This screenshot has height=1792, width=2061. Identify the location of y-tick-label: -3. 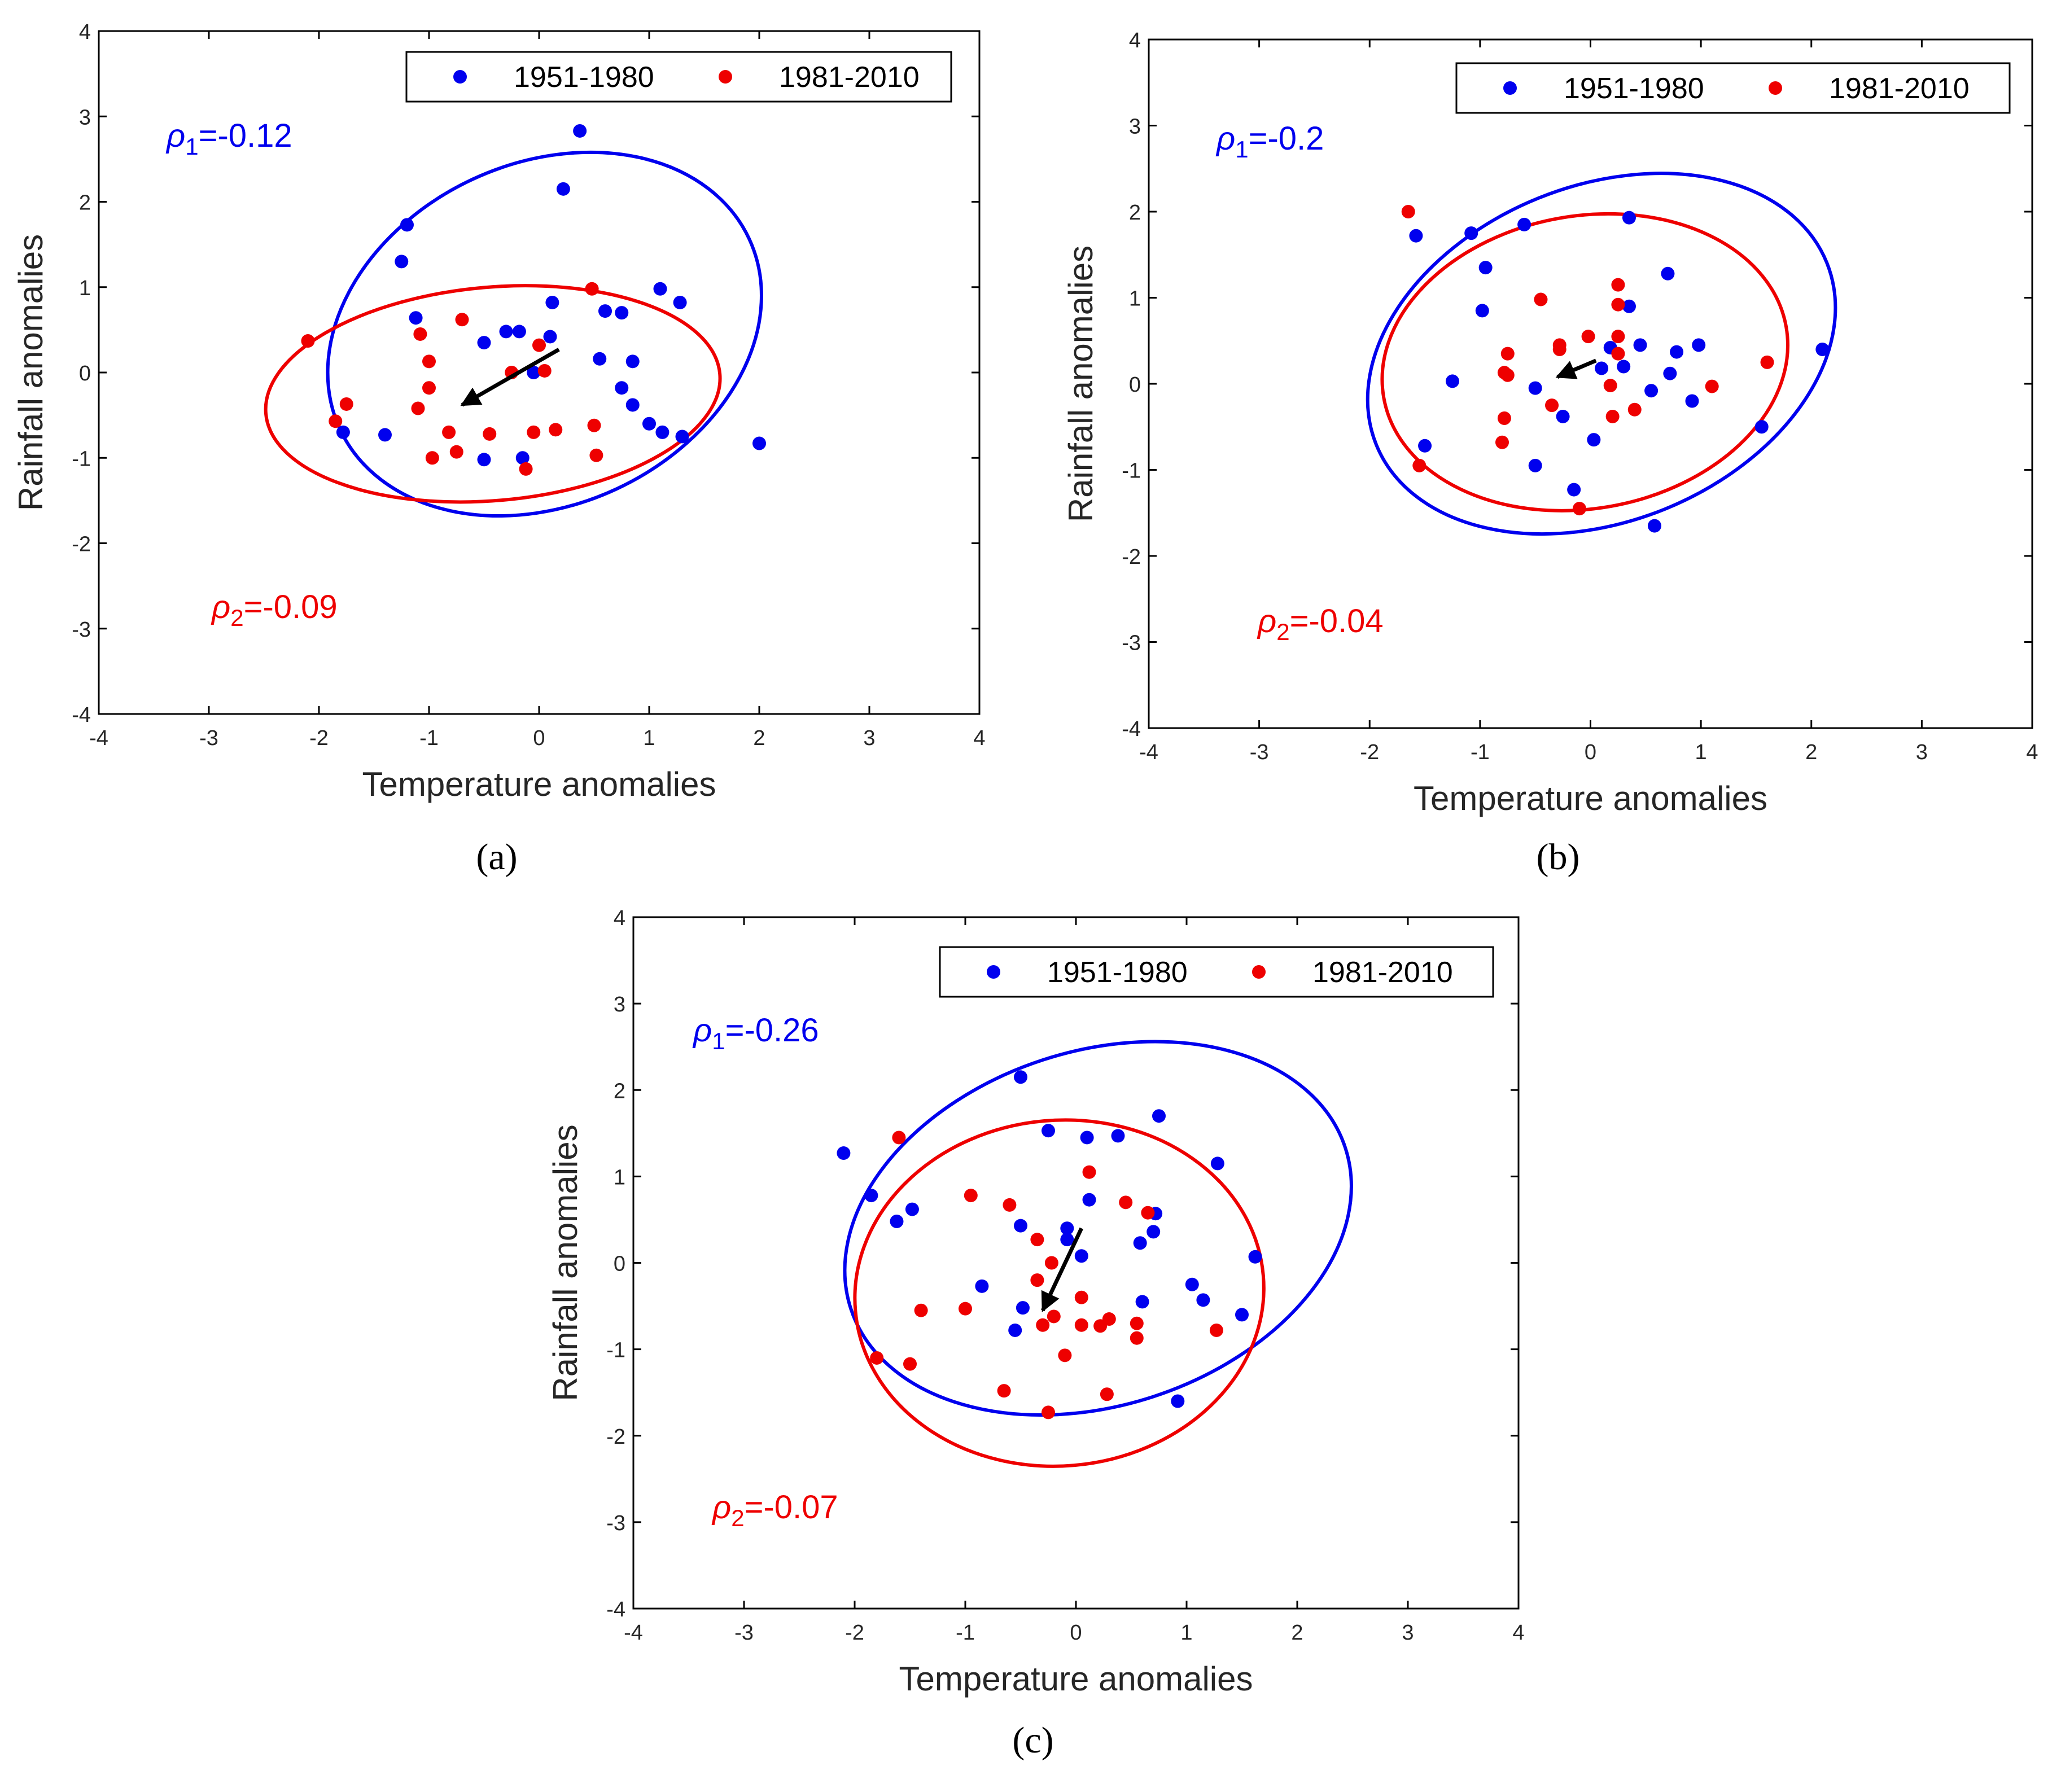
(615, 1523).